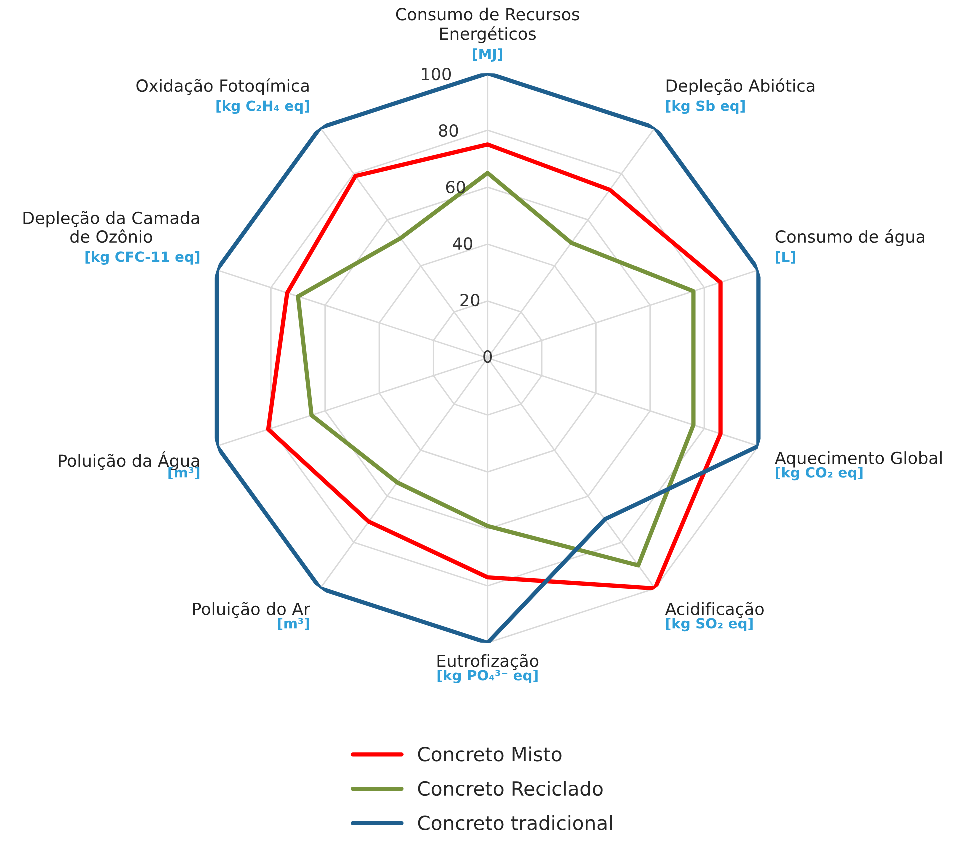 This screenshot has width=967, height=843. Describe the element at coordinates (437, 74) in the screenshot. I see `y-tick-label: 100` at that location.